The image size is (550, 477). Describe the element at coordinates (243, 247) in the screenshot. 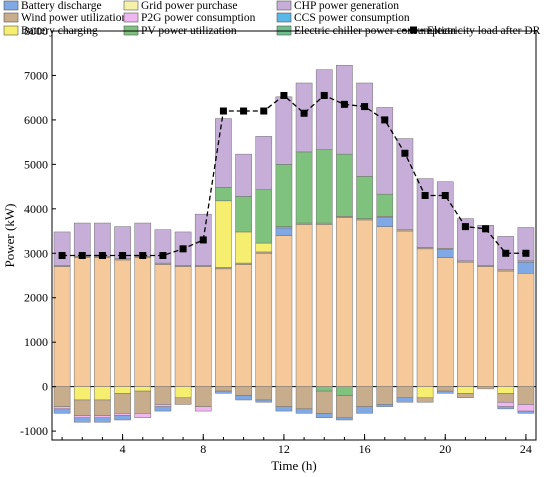

I see `bar-battery-charging-h10` at that location.